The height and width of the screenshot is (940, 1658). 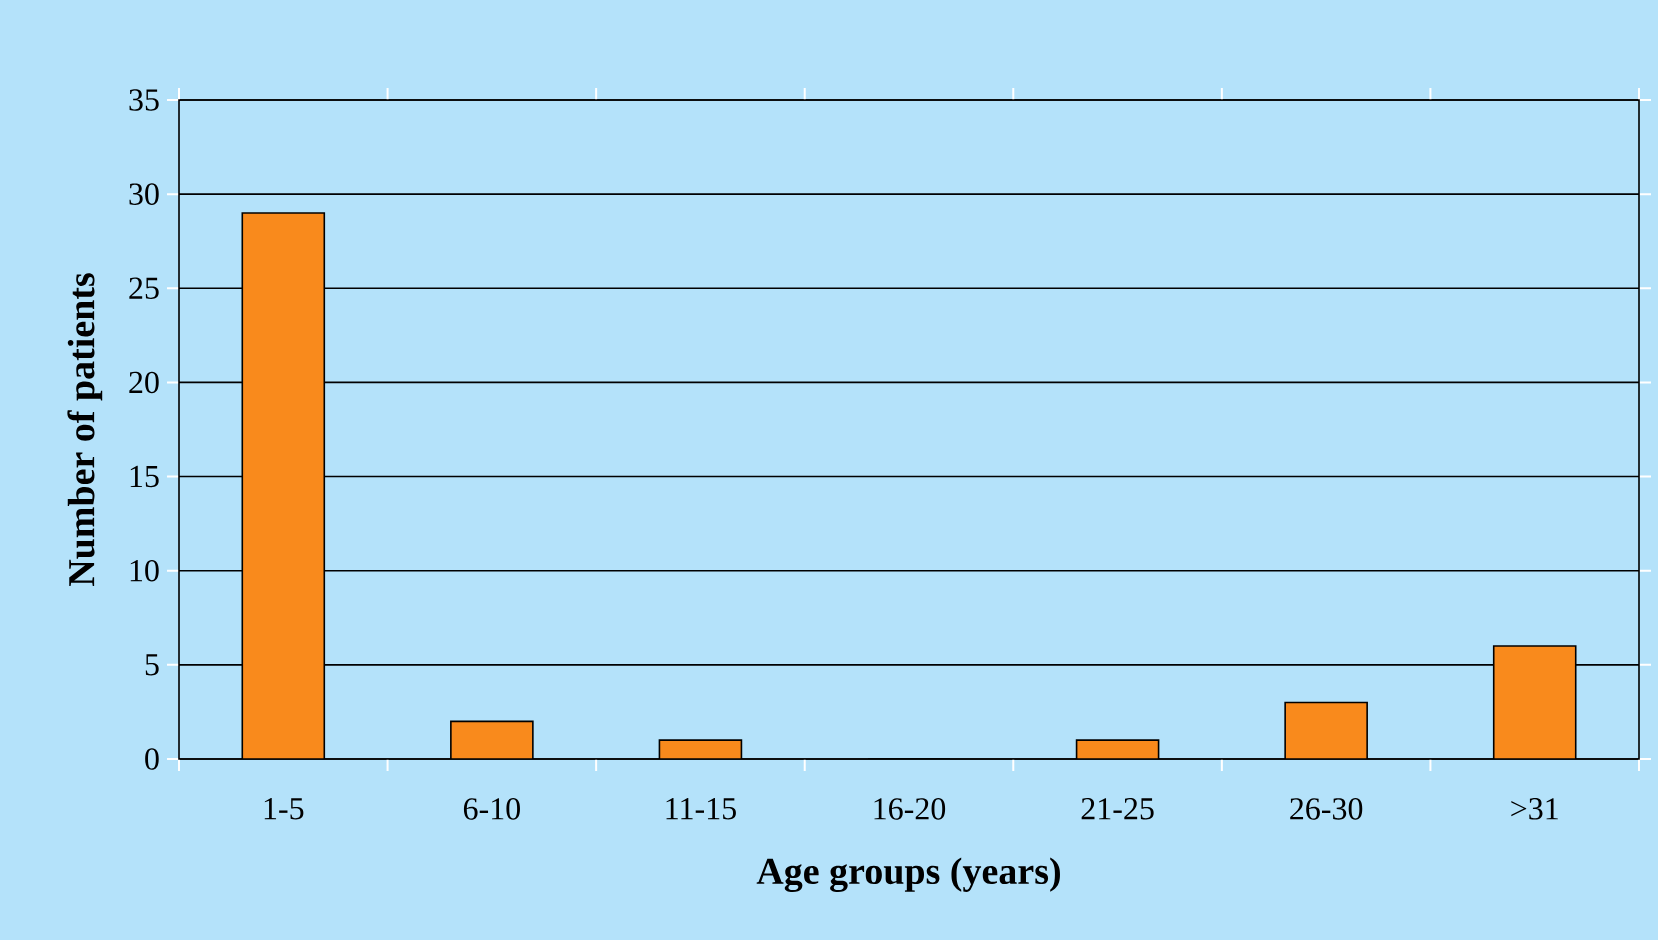 I want to click on y-tick-label: 5, so click(x=152, y=665).